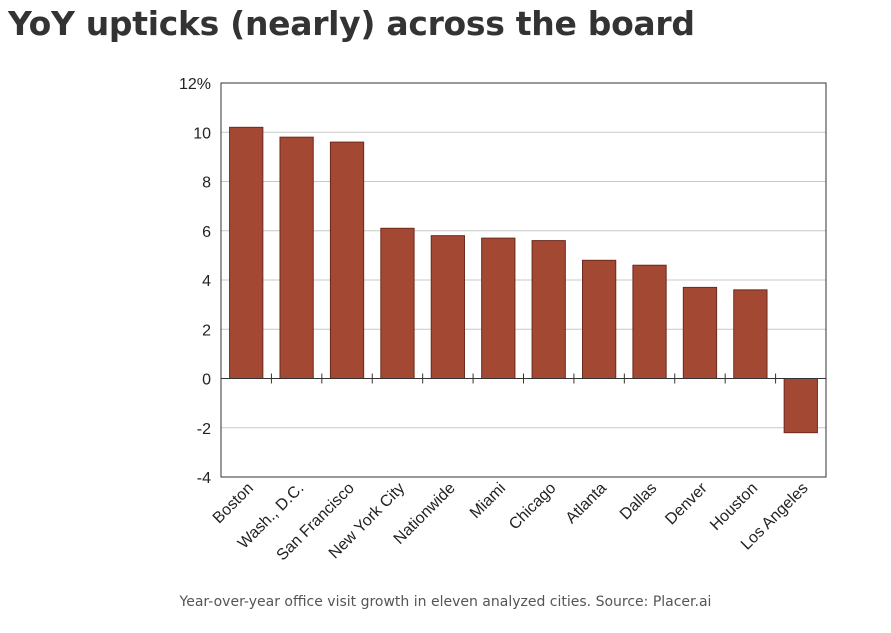 This screenshot has height=633, width=891. Describe the element at coordinates (206, 183) in the screenshot. I see `y-tick-label: 8` at that location.